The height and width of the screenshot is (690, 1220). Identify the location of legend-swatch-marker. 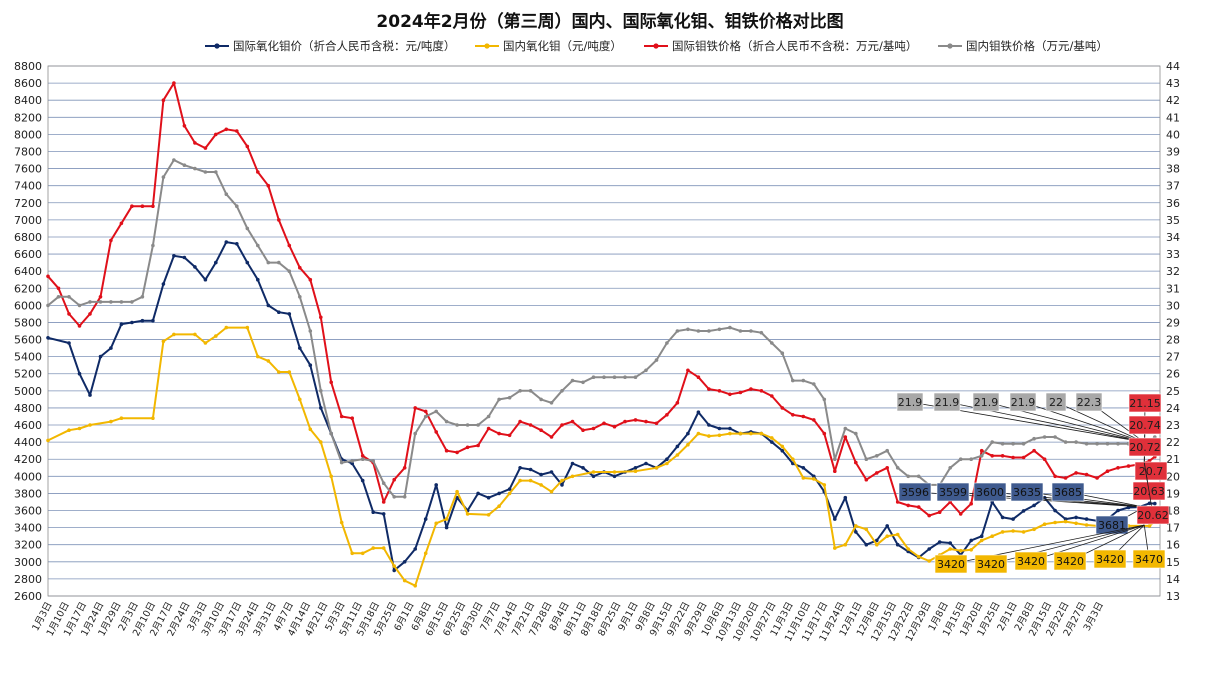
(656, 46).